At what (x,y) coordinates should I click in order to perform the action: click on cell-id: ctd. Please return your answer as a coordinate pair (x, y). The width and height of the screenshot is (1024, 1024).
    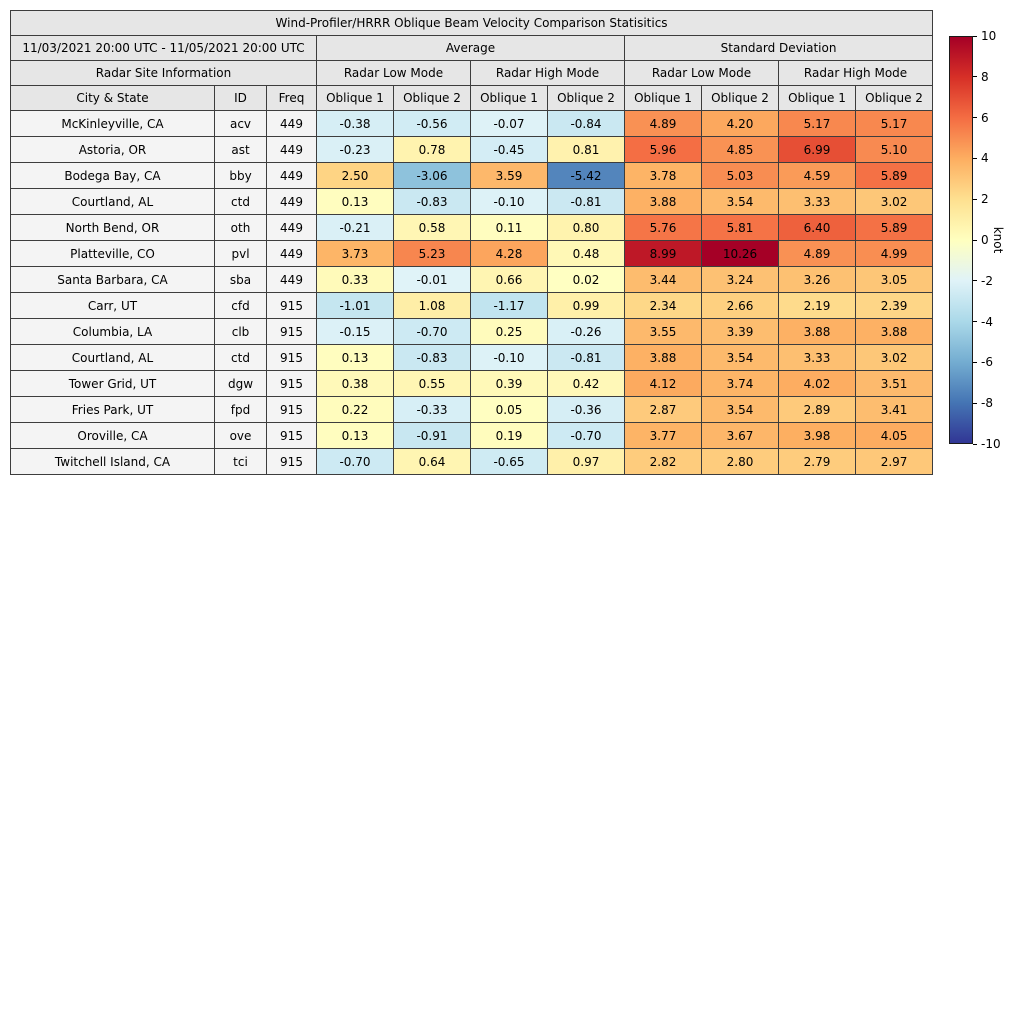
    Looking at the image, I should click on (240, 357).